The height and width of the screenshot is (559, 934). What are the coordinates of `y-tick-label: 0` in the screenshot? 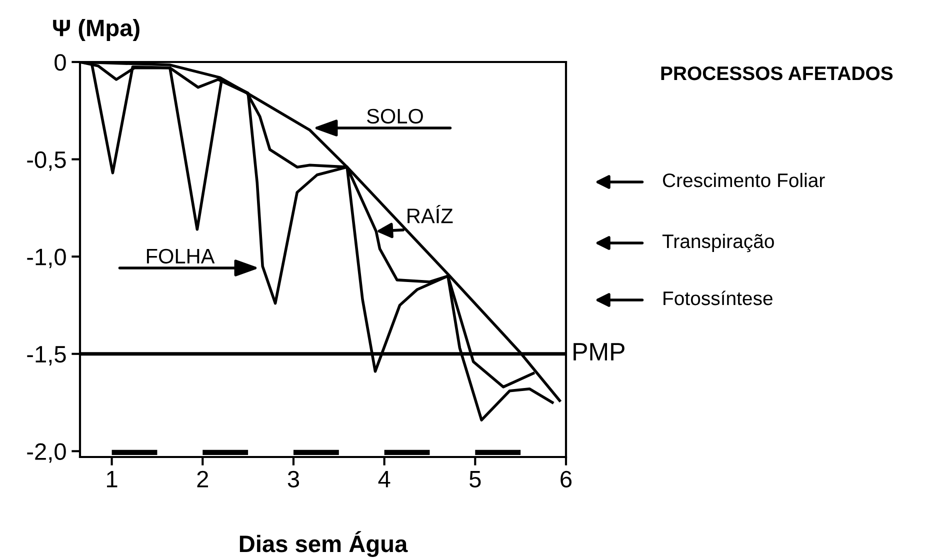 It's located at (60, 62).